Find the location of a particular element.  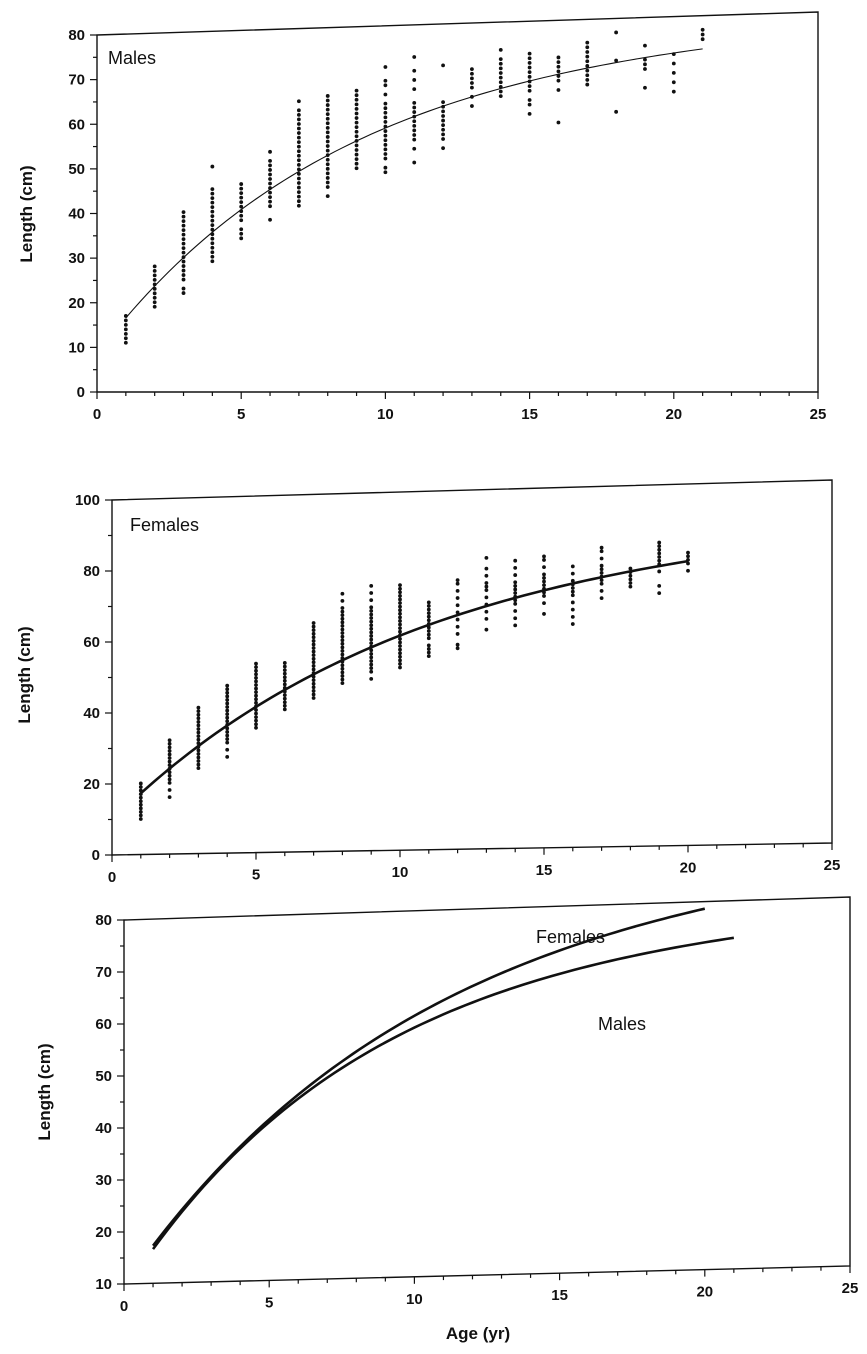

y-axis-title: Length (cm) is located at coordinates (26, 213).